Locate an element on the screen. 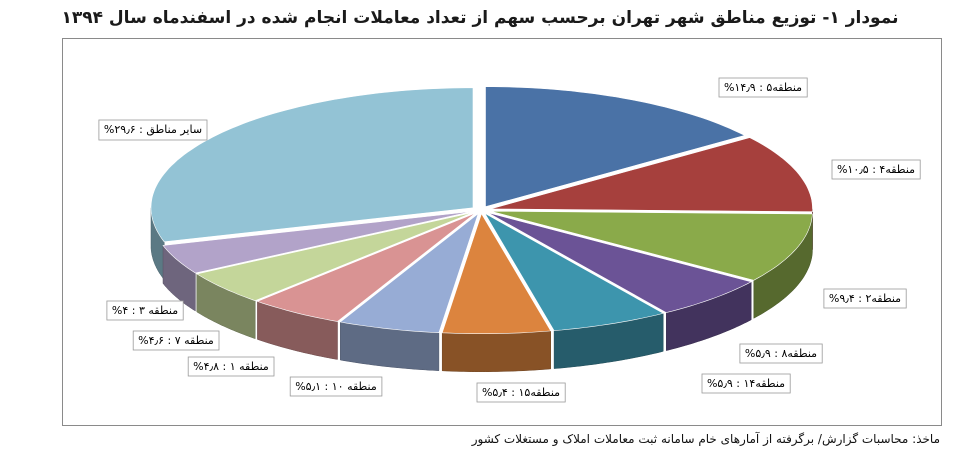 The height and width of the screenshot is (460, 960). data-label-text-6: منطقه ۱۰ : ۵٫۱% is located at coordinates (336, 386).